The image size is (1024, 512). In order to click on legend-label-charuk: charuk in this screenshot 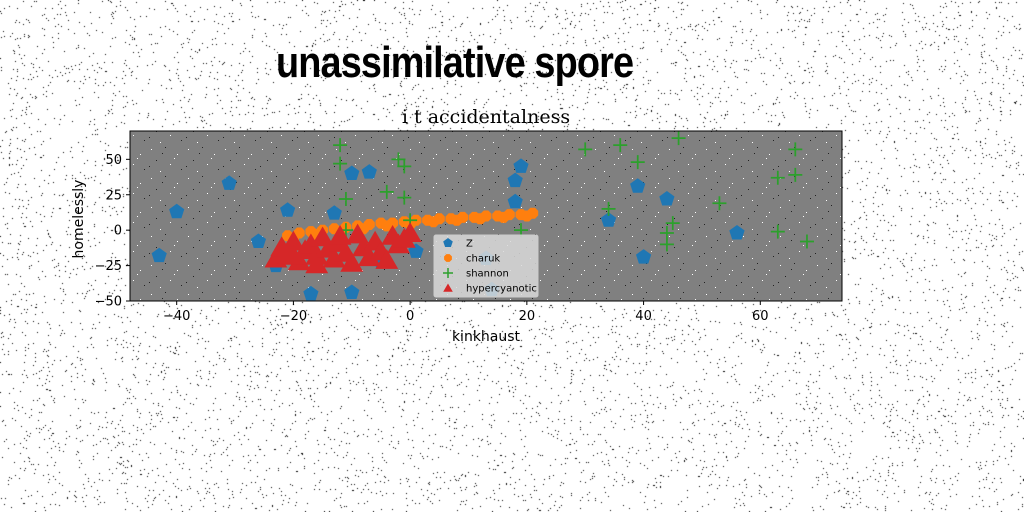, I will do `click(483, 259)`.